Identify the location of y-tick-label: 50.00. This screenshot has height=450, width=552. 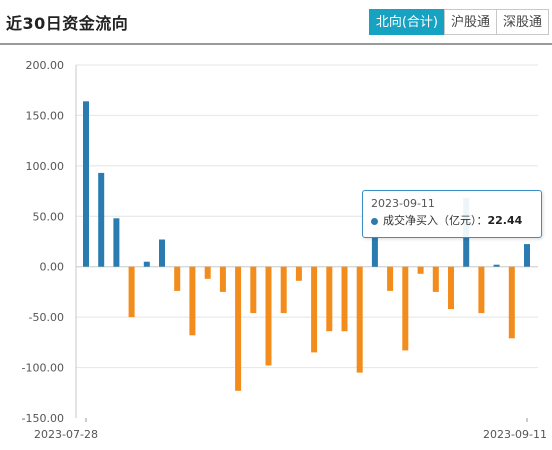
(49, 216).